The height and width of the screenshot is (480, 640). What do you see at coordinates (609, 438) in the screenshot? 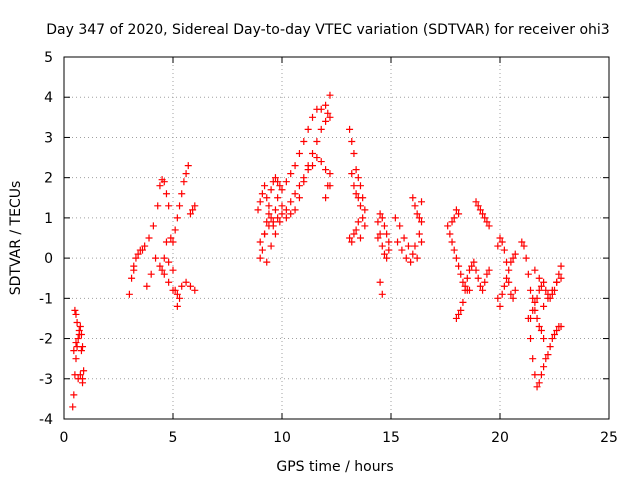
I see `x-tick-label: 25` at bounding box center [609, 438].